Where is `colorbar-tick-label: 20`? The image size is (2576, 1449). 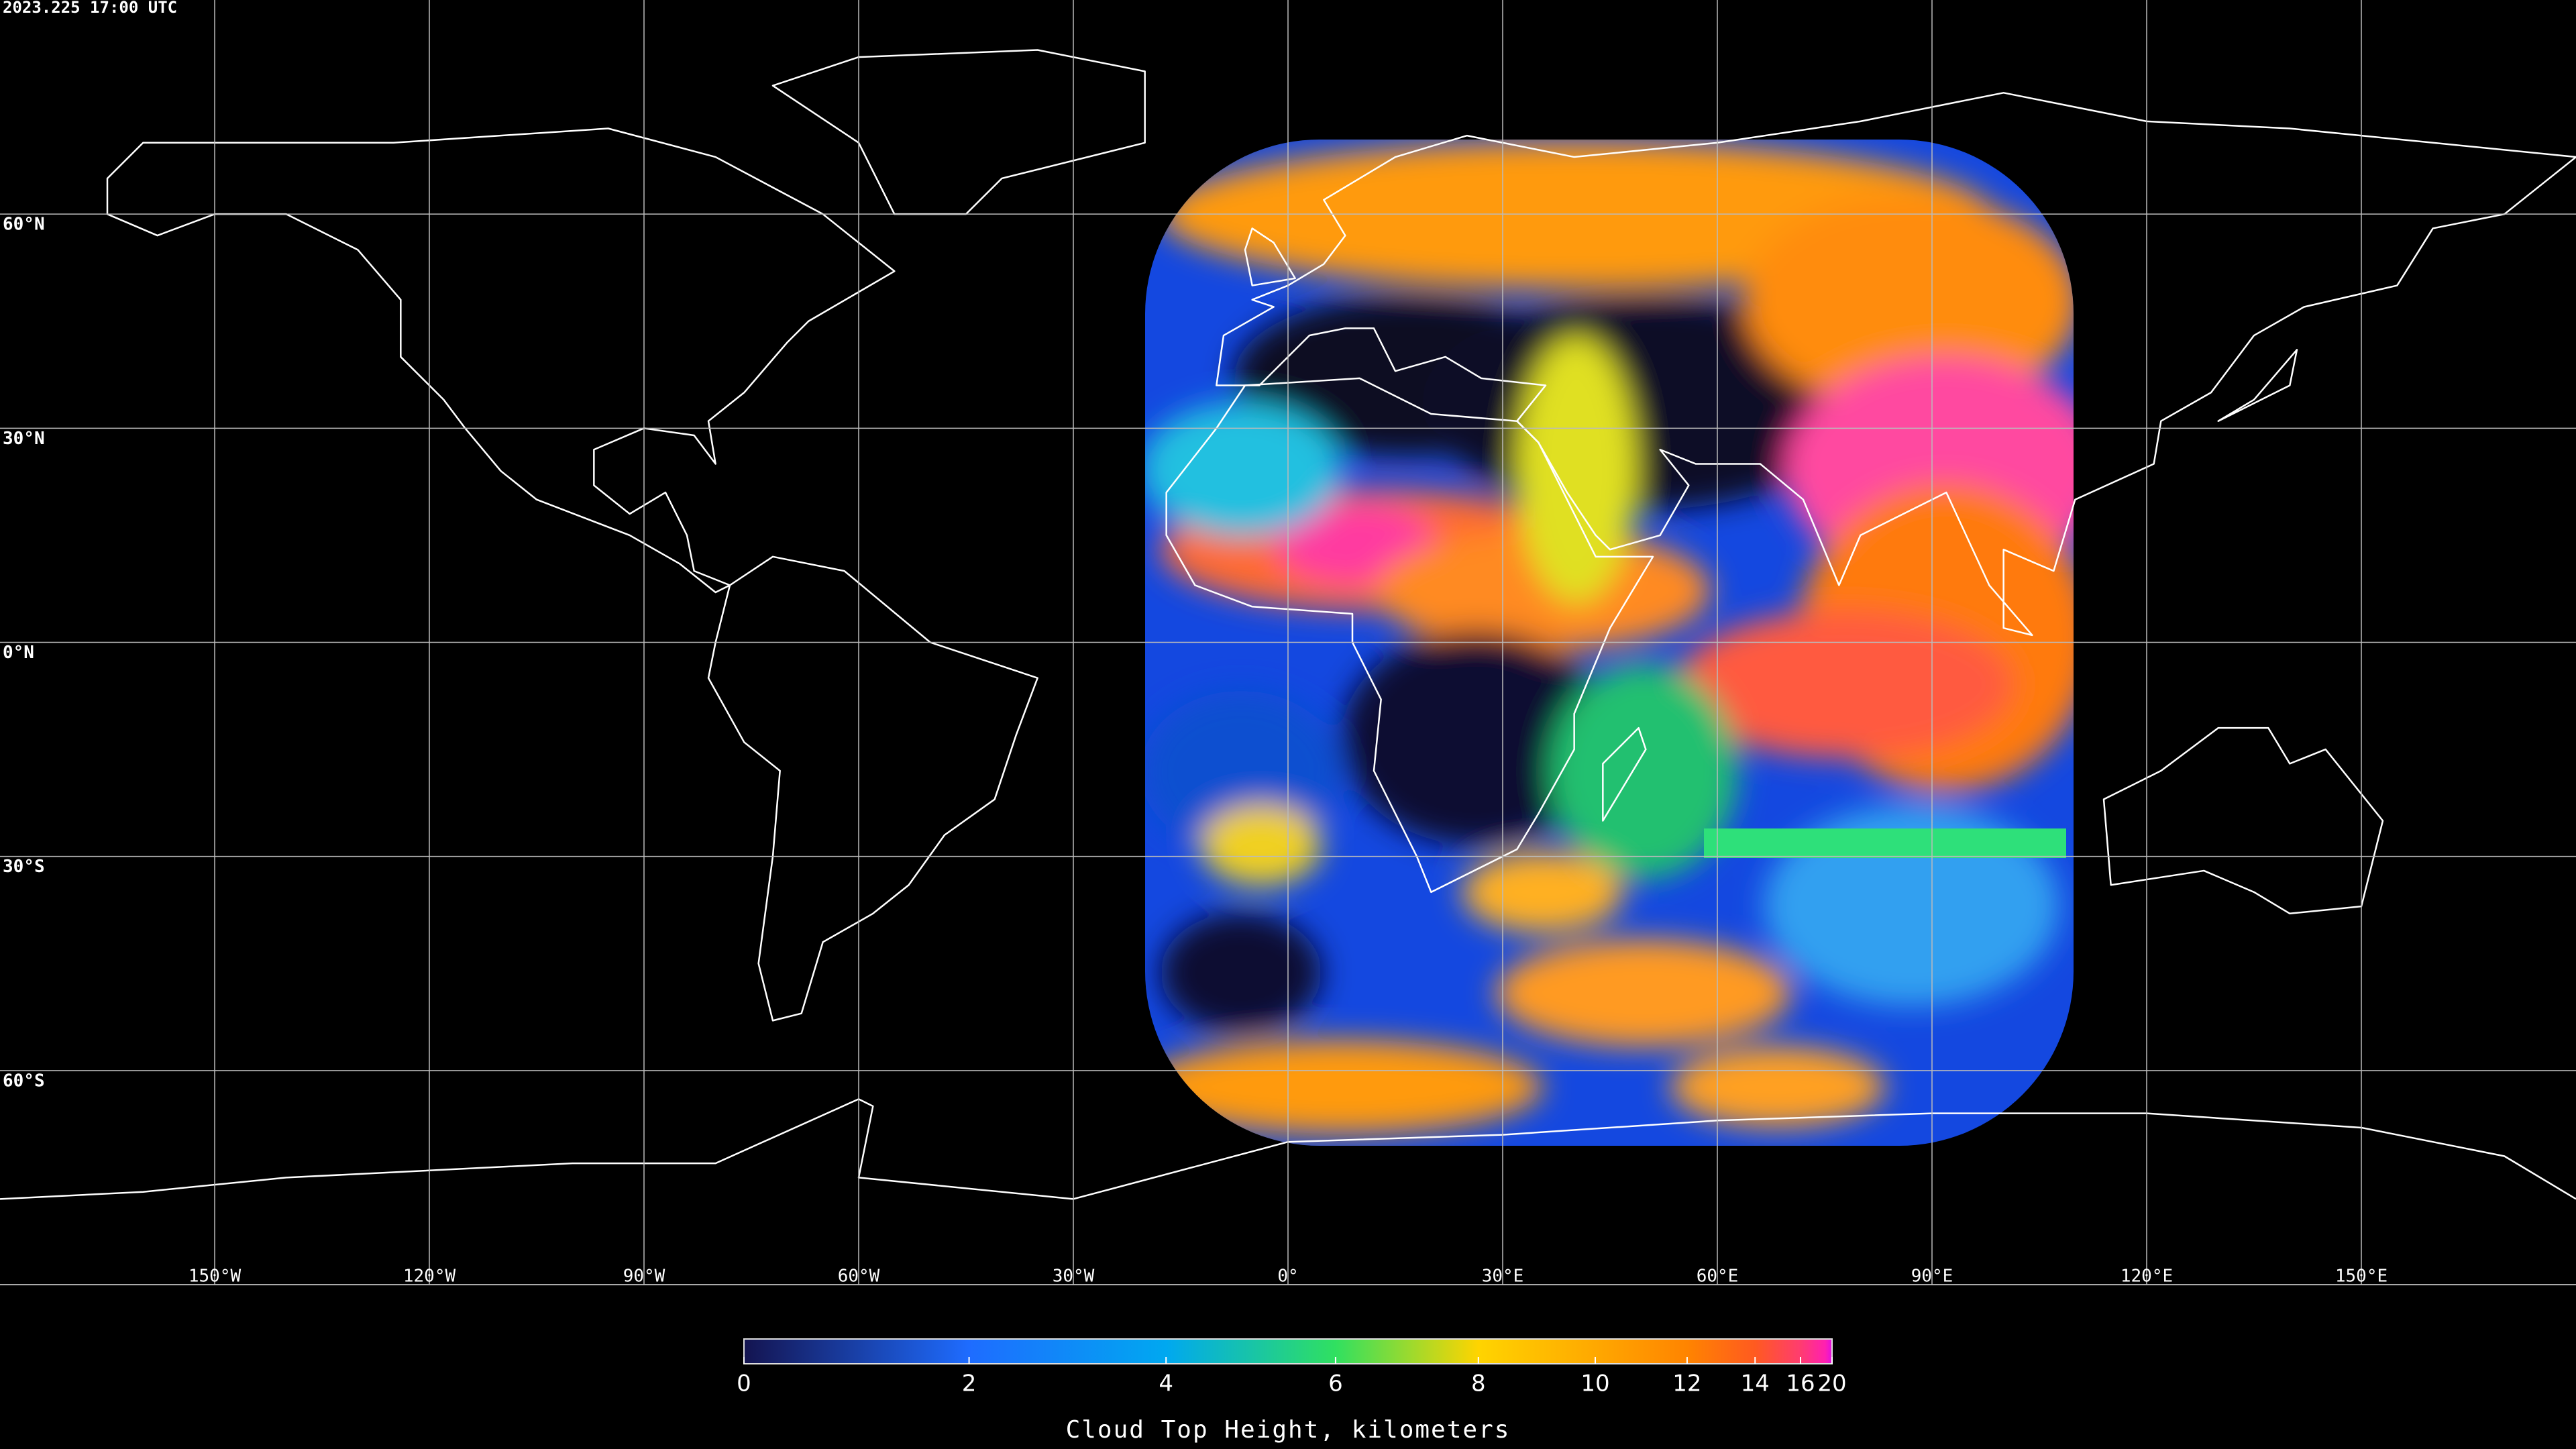 colorbar-tick-label: 20 is located at coordinates (1831, 1384).